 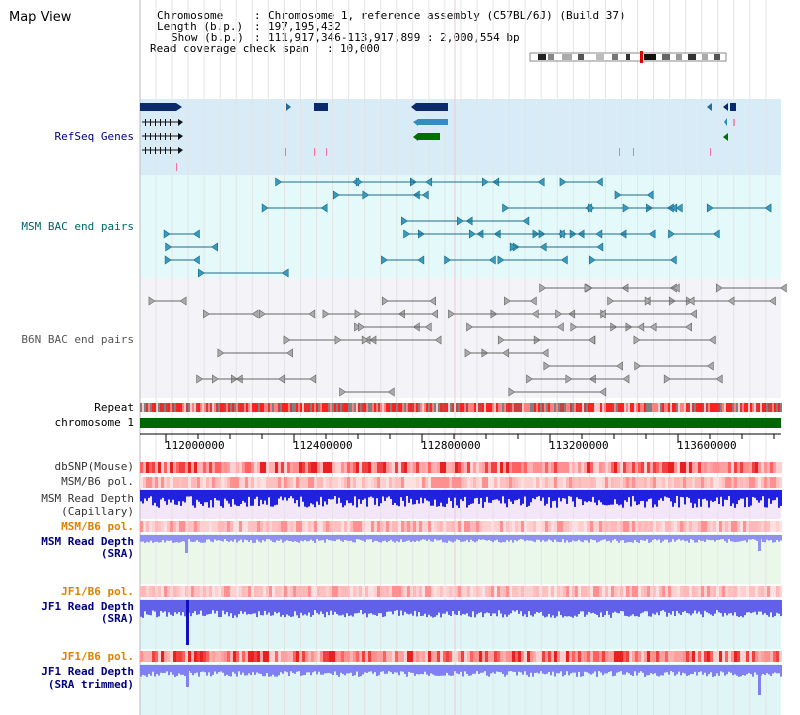 I want to click on track-label-msm-bac: MSM BAC end pairs, so click(x=77, y=226).